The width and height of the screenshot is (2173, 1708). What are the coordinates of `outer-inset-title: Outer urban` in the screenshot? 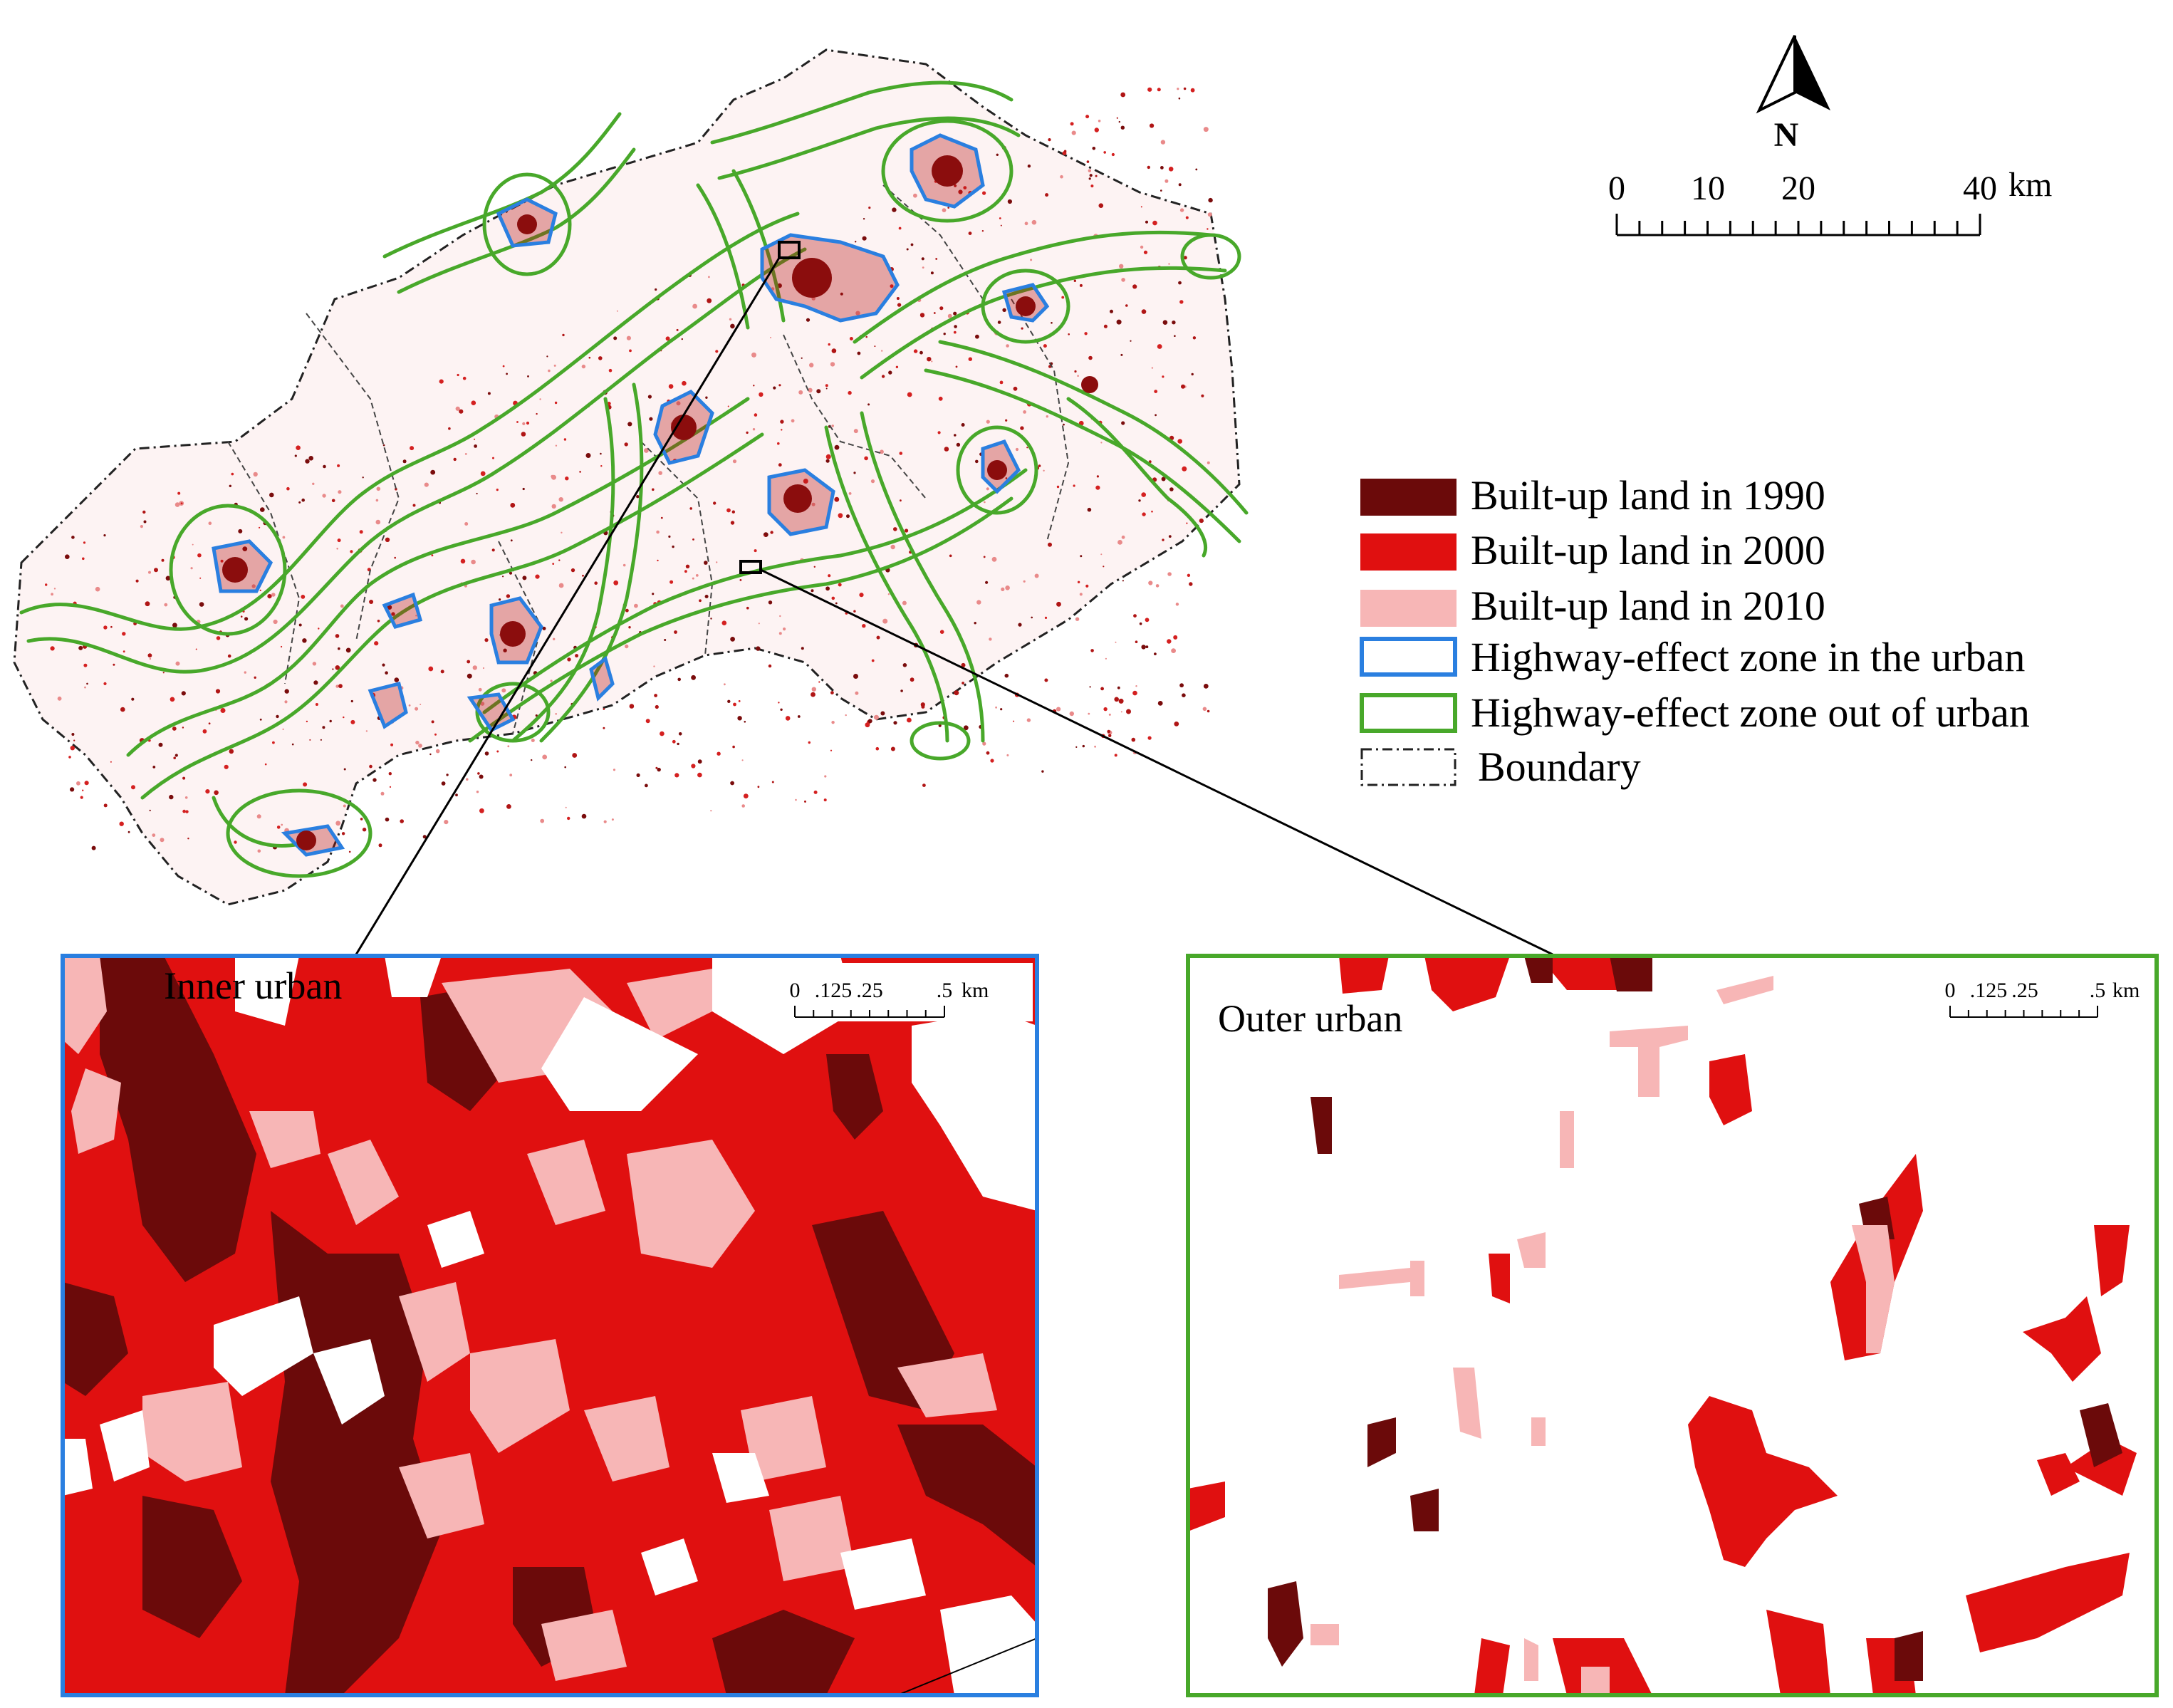 It's located at (1310, 1018).